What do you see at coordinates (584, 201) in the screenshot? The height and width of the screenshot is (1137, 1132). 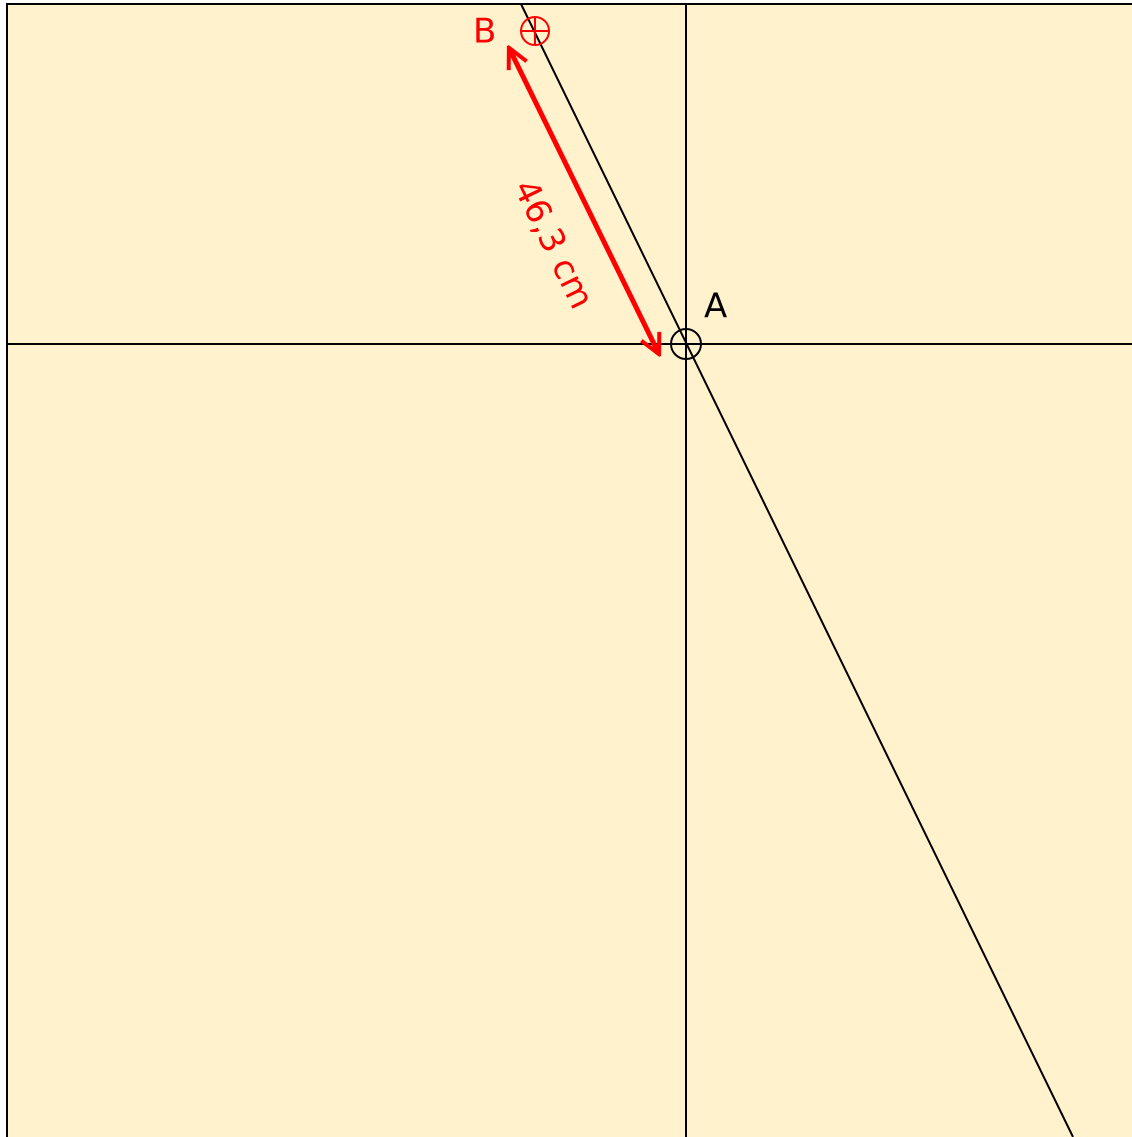 I see `measurement-arrow` at bounding box center [584, 201].